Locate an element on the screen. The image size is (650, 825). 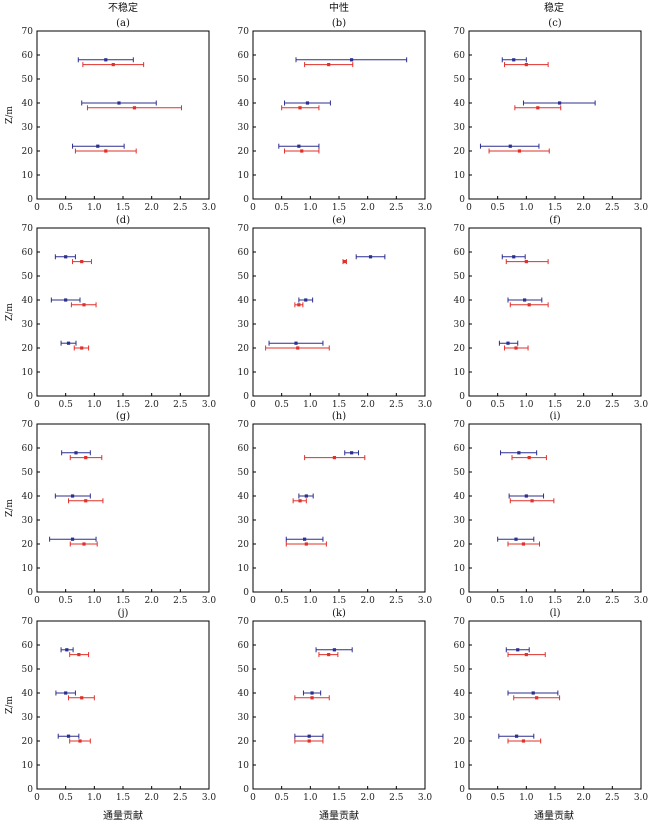
panel: (a) 0 10 20 30 40 50 60 70 0 0.5 1.0 1.5 2.0 2.5 3.0 Z/m is located at coordinates (110, 115).